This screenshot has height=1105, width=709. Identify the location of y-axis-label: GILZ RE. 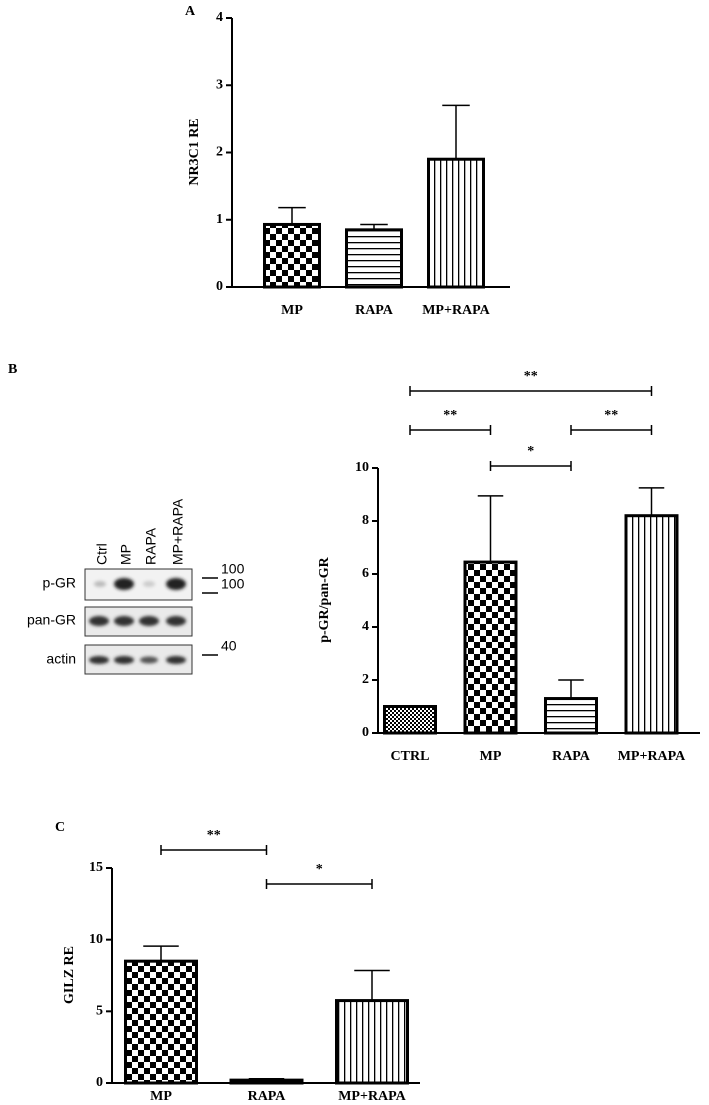
(69, 975).